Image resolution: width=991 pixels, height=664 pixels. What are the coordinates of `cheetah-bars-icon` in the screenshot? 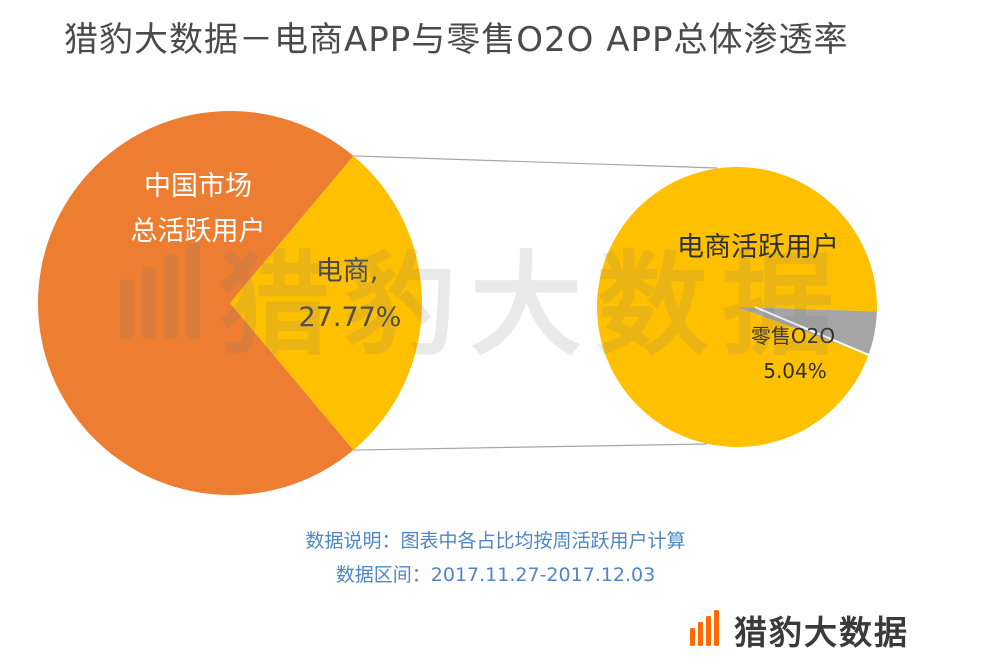 It's located at (704, 628).